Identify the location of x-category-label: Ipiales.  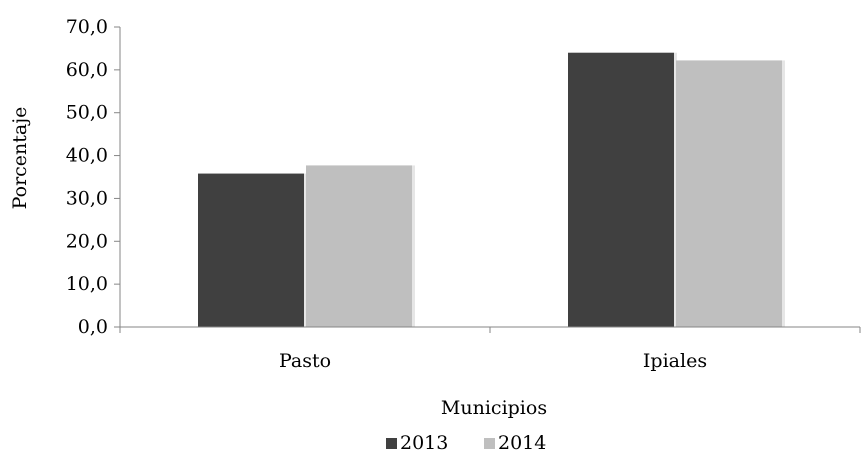
(675, 361).